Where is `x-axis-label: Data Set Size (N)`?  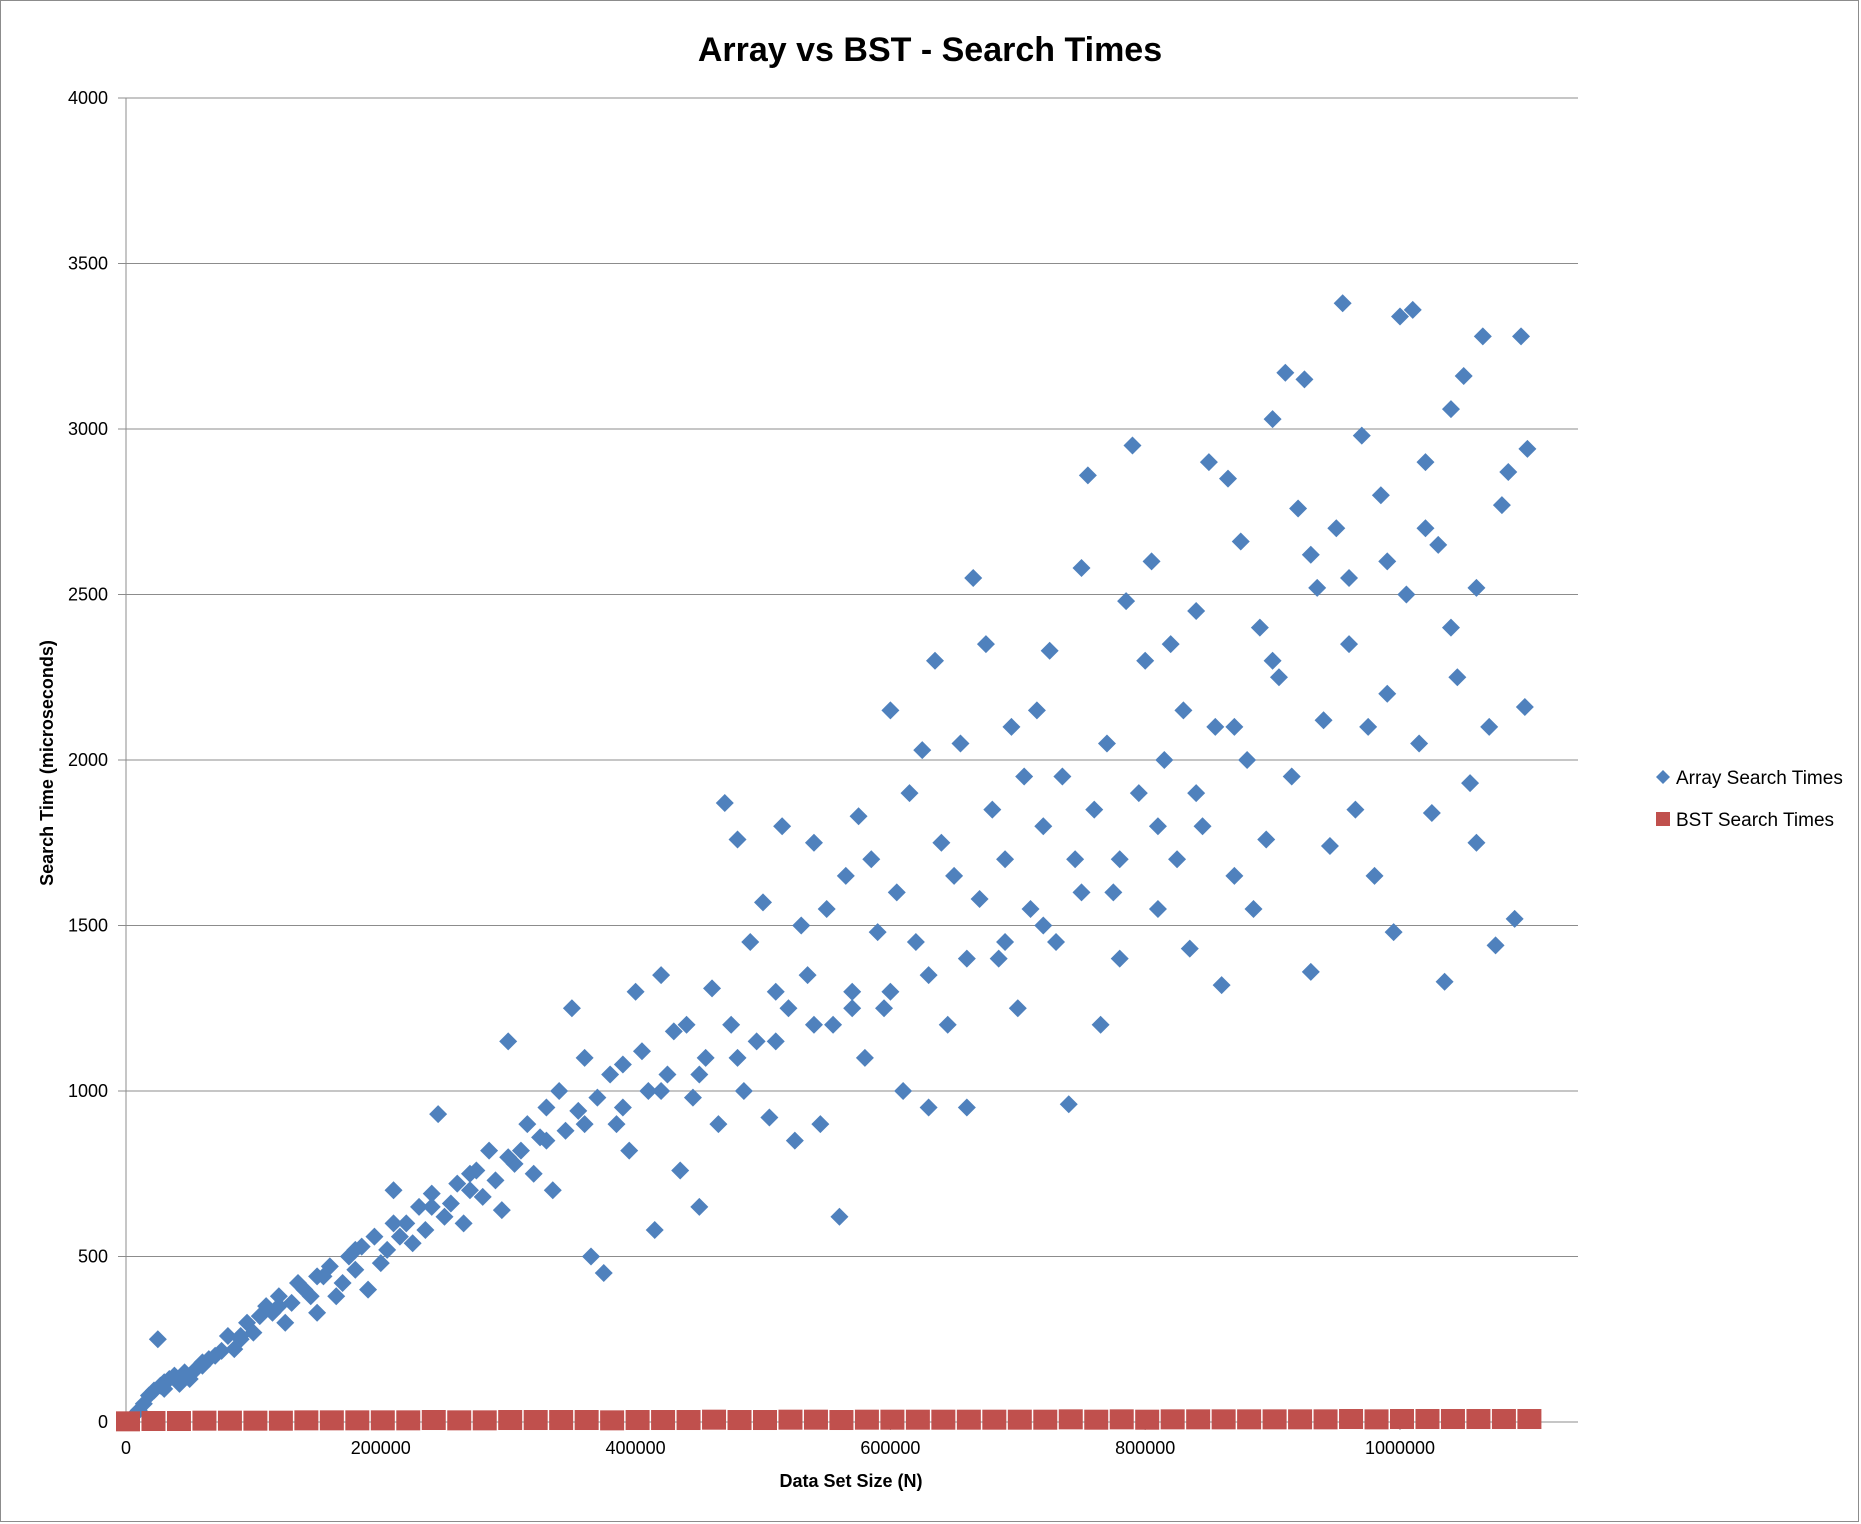
x-axis-label: Data Set Size (N) is located at coordinates (850, 1481).